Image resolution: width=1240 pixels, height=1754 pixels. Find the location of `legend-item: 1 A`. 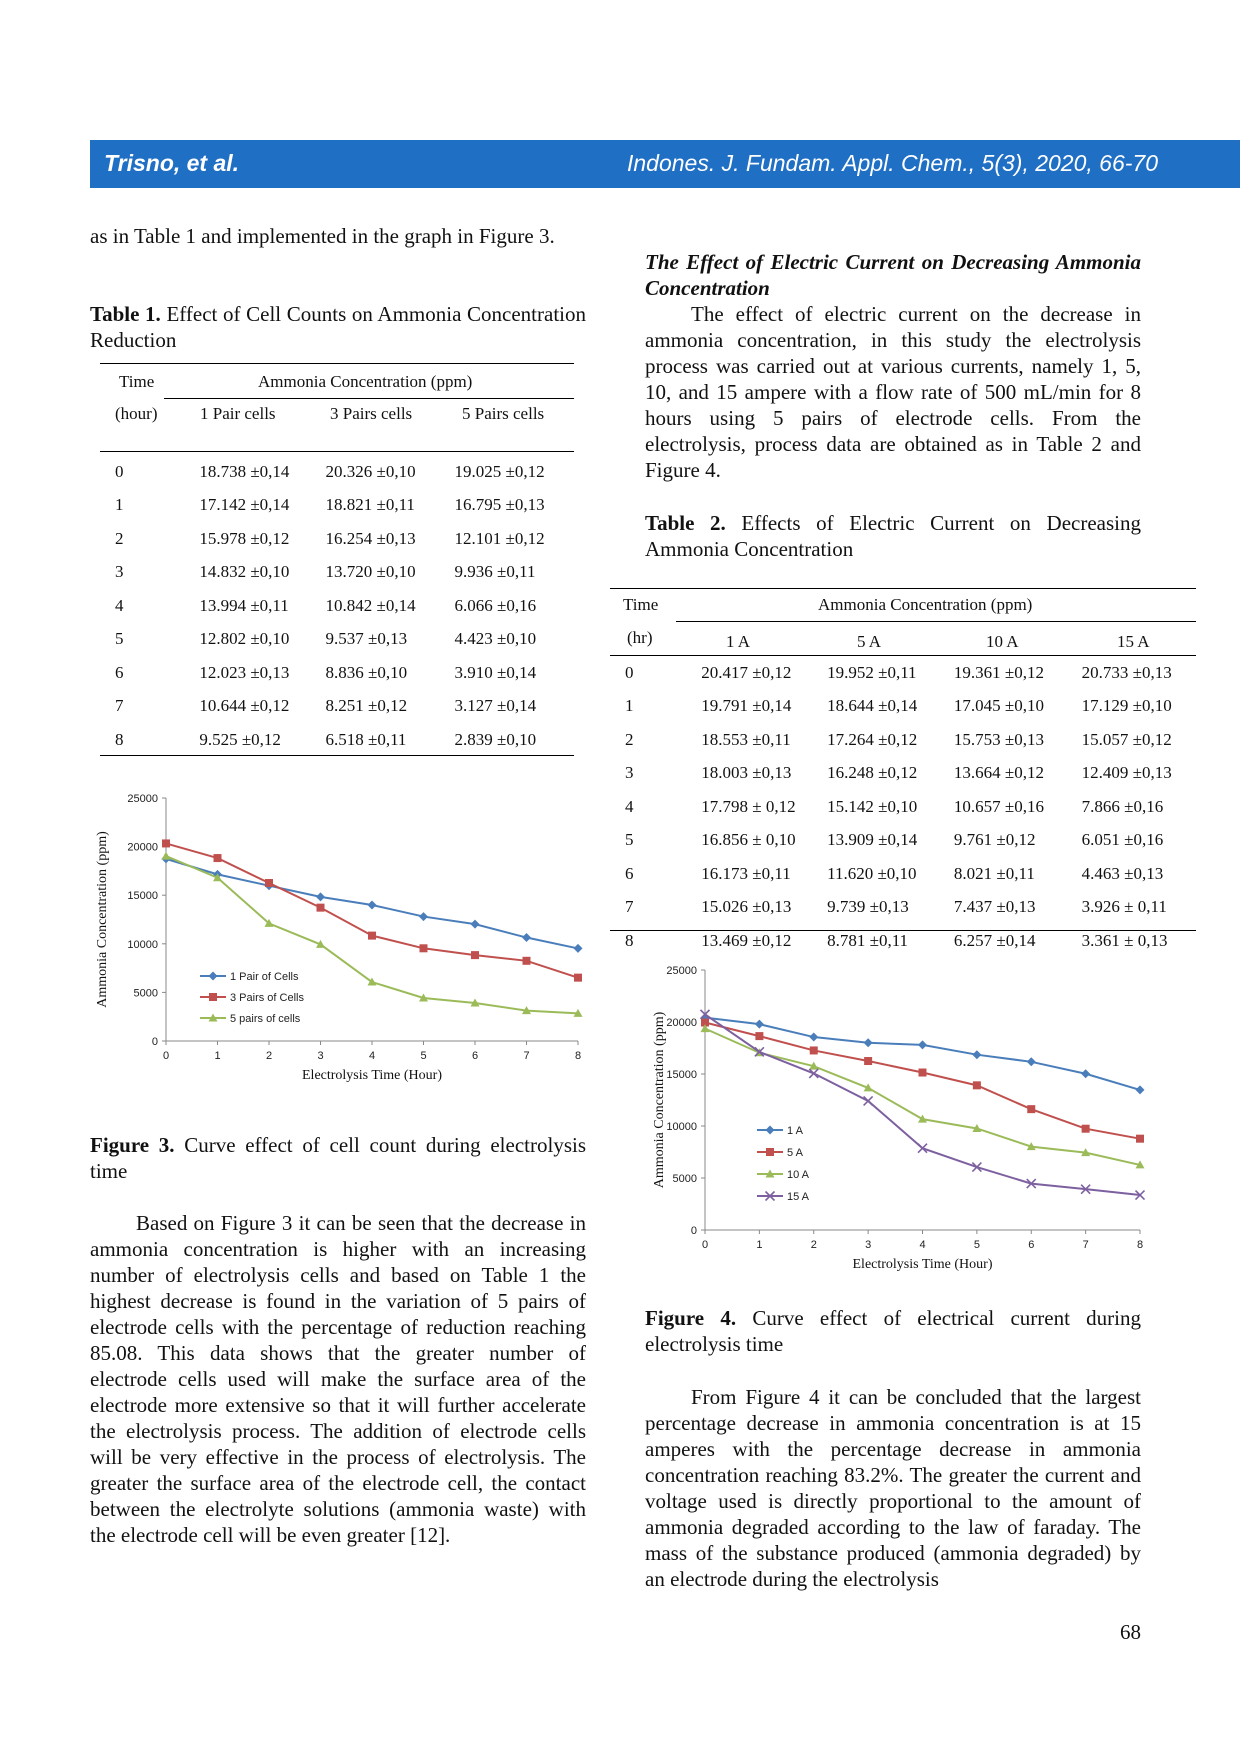

legend-item: 1 A is located at coordinates (780, 1131).